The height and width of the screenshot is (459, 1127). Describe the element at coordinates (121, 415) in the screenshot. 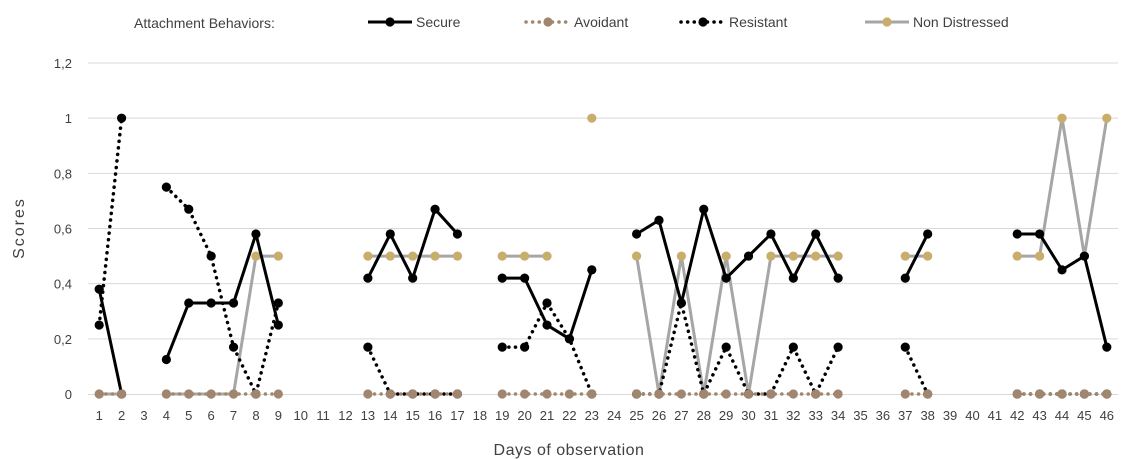

I see `x-tick-label: 2` at that location.